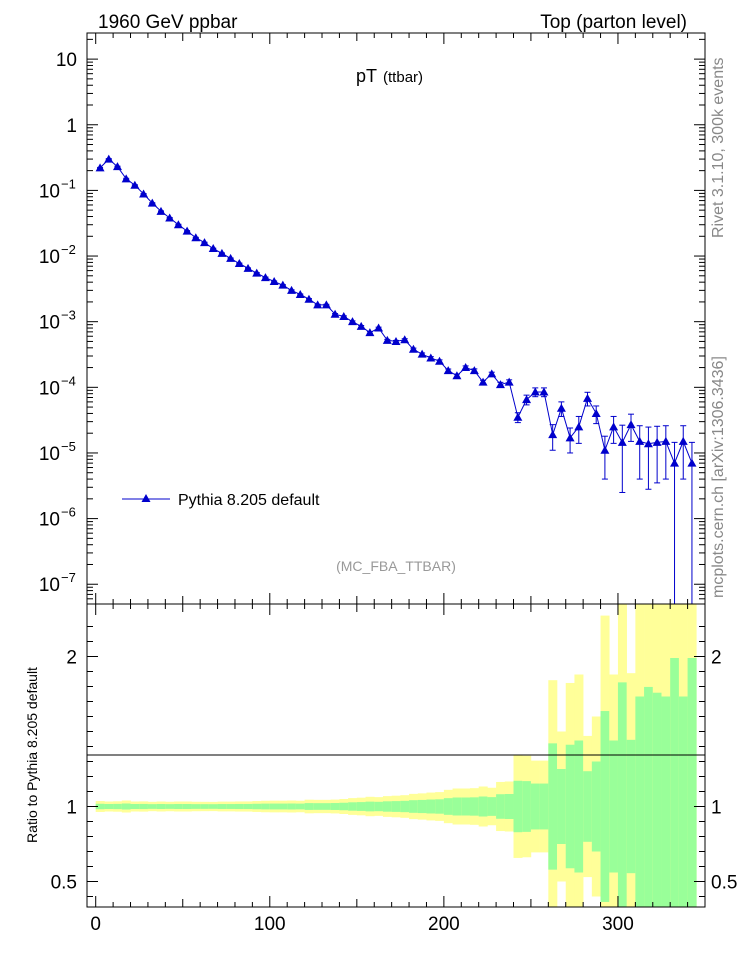 This screenshot has width=746, height=977. Describe the element at coordinates (389, 76) in the screenshot. I see `plot-title: pT (ttbar)` at that location.